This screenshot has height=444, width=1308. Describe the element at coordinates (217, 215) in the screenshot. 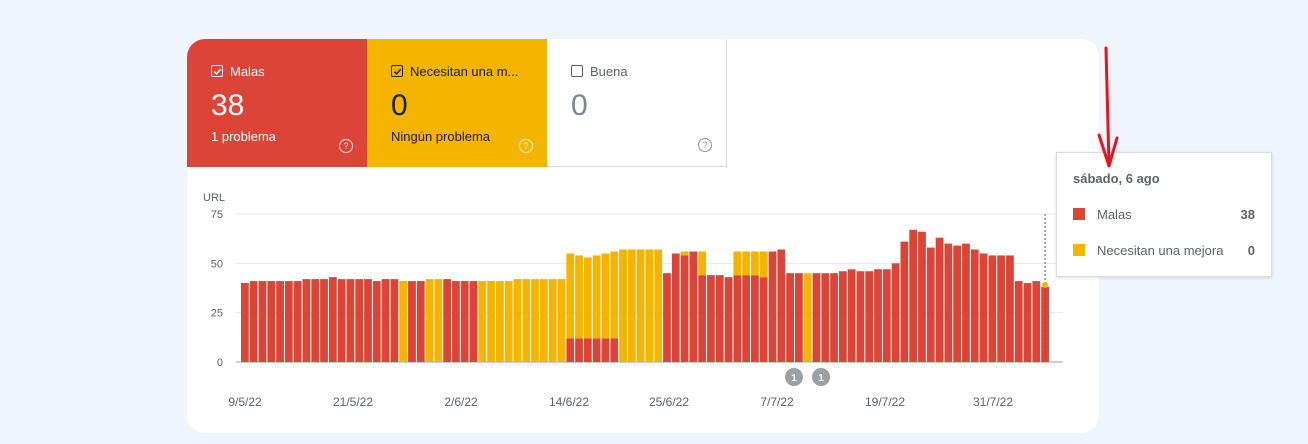

I see `y-tick-label: 75` at that location.